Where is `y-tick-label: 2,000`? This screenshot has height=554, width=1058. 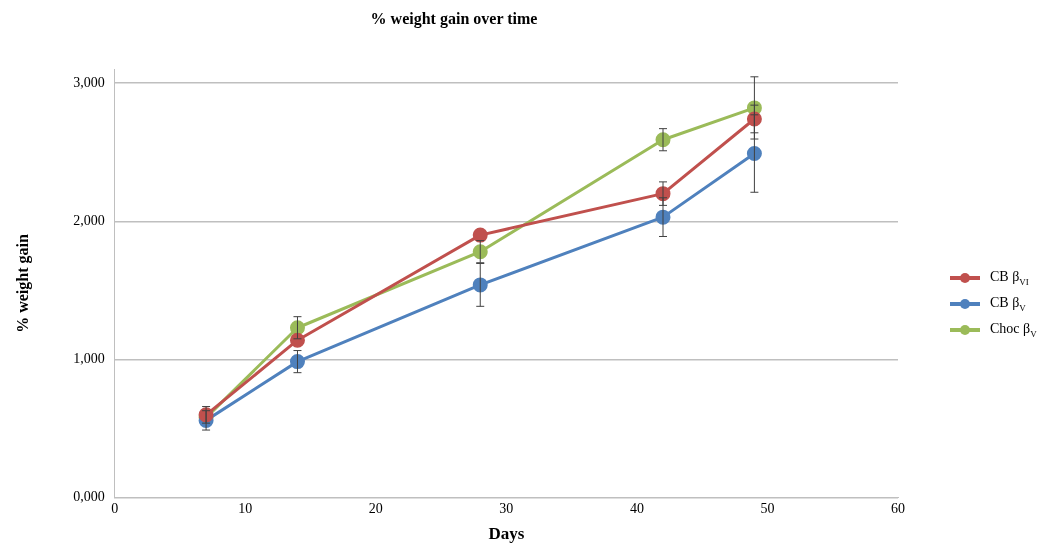
y-tick-label: 2,000 is located at coordinates (89, 220).